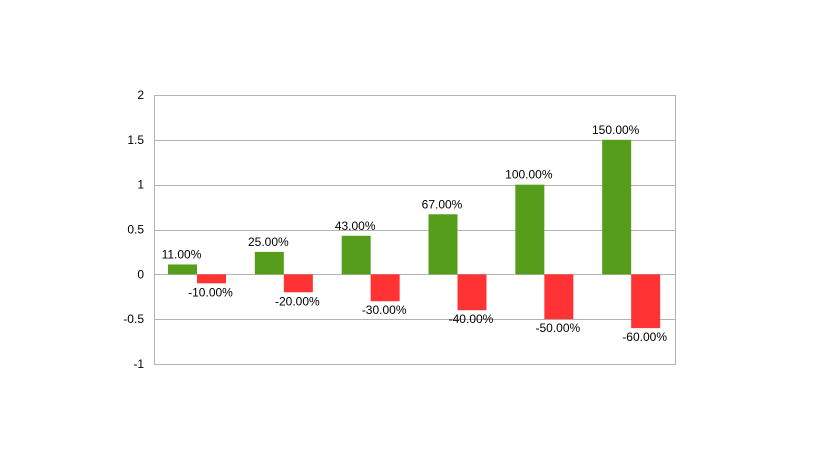  Describe the element at coordinates (140, 95) in the screenshot. I see `y-tick-label: 2` at that location.